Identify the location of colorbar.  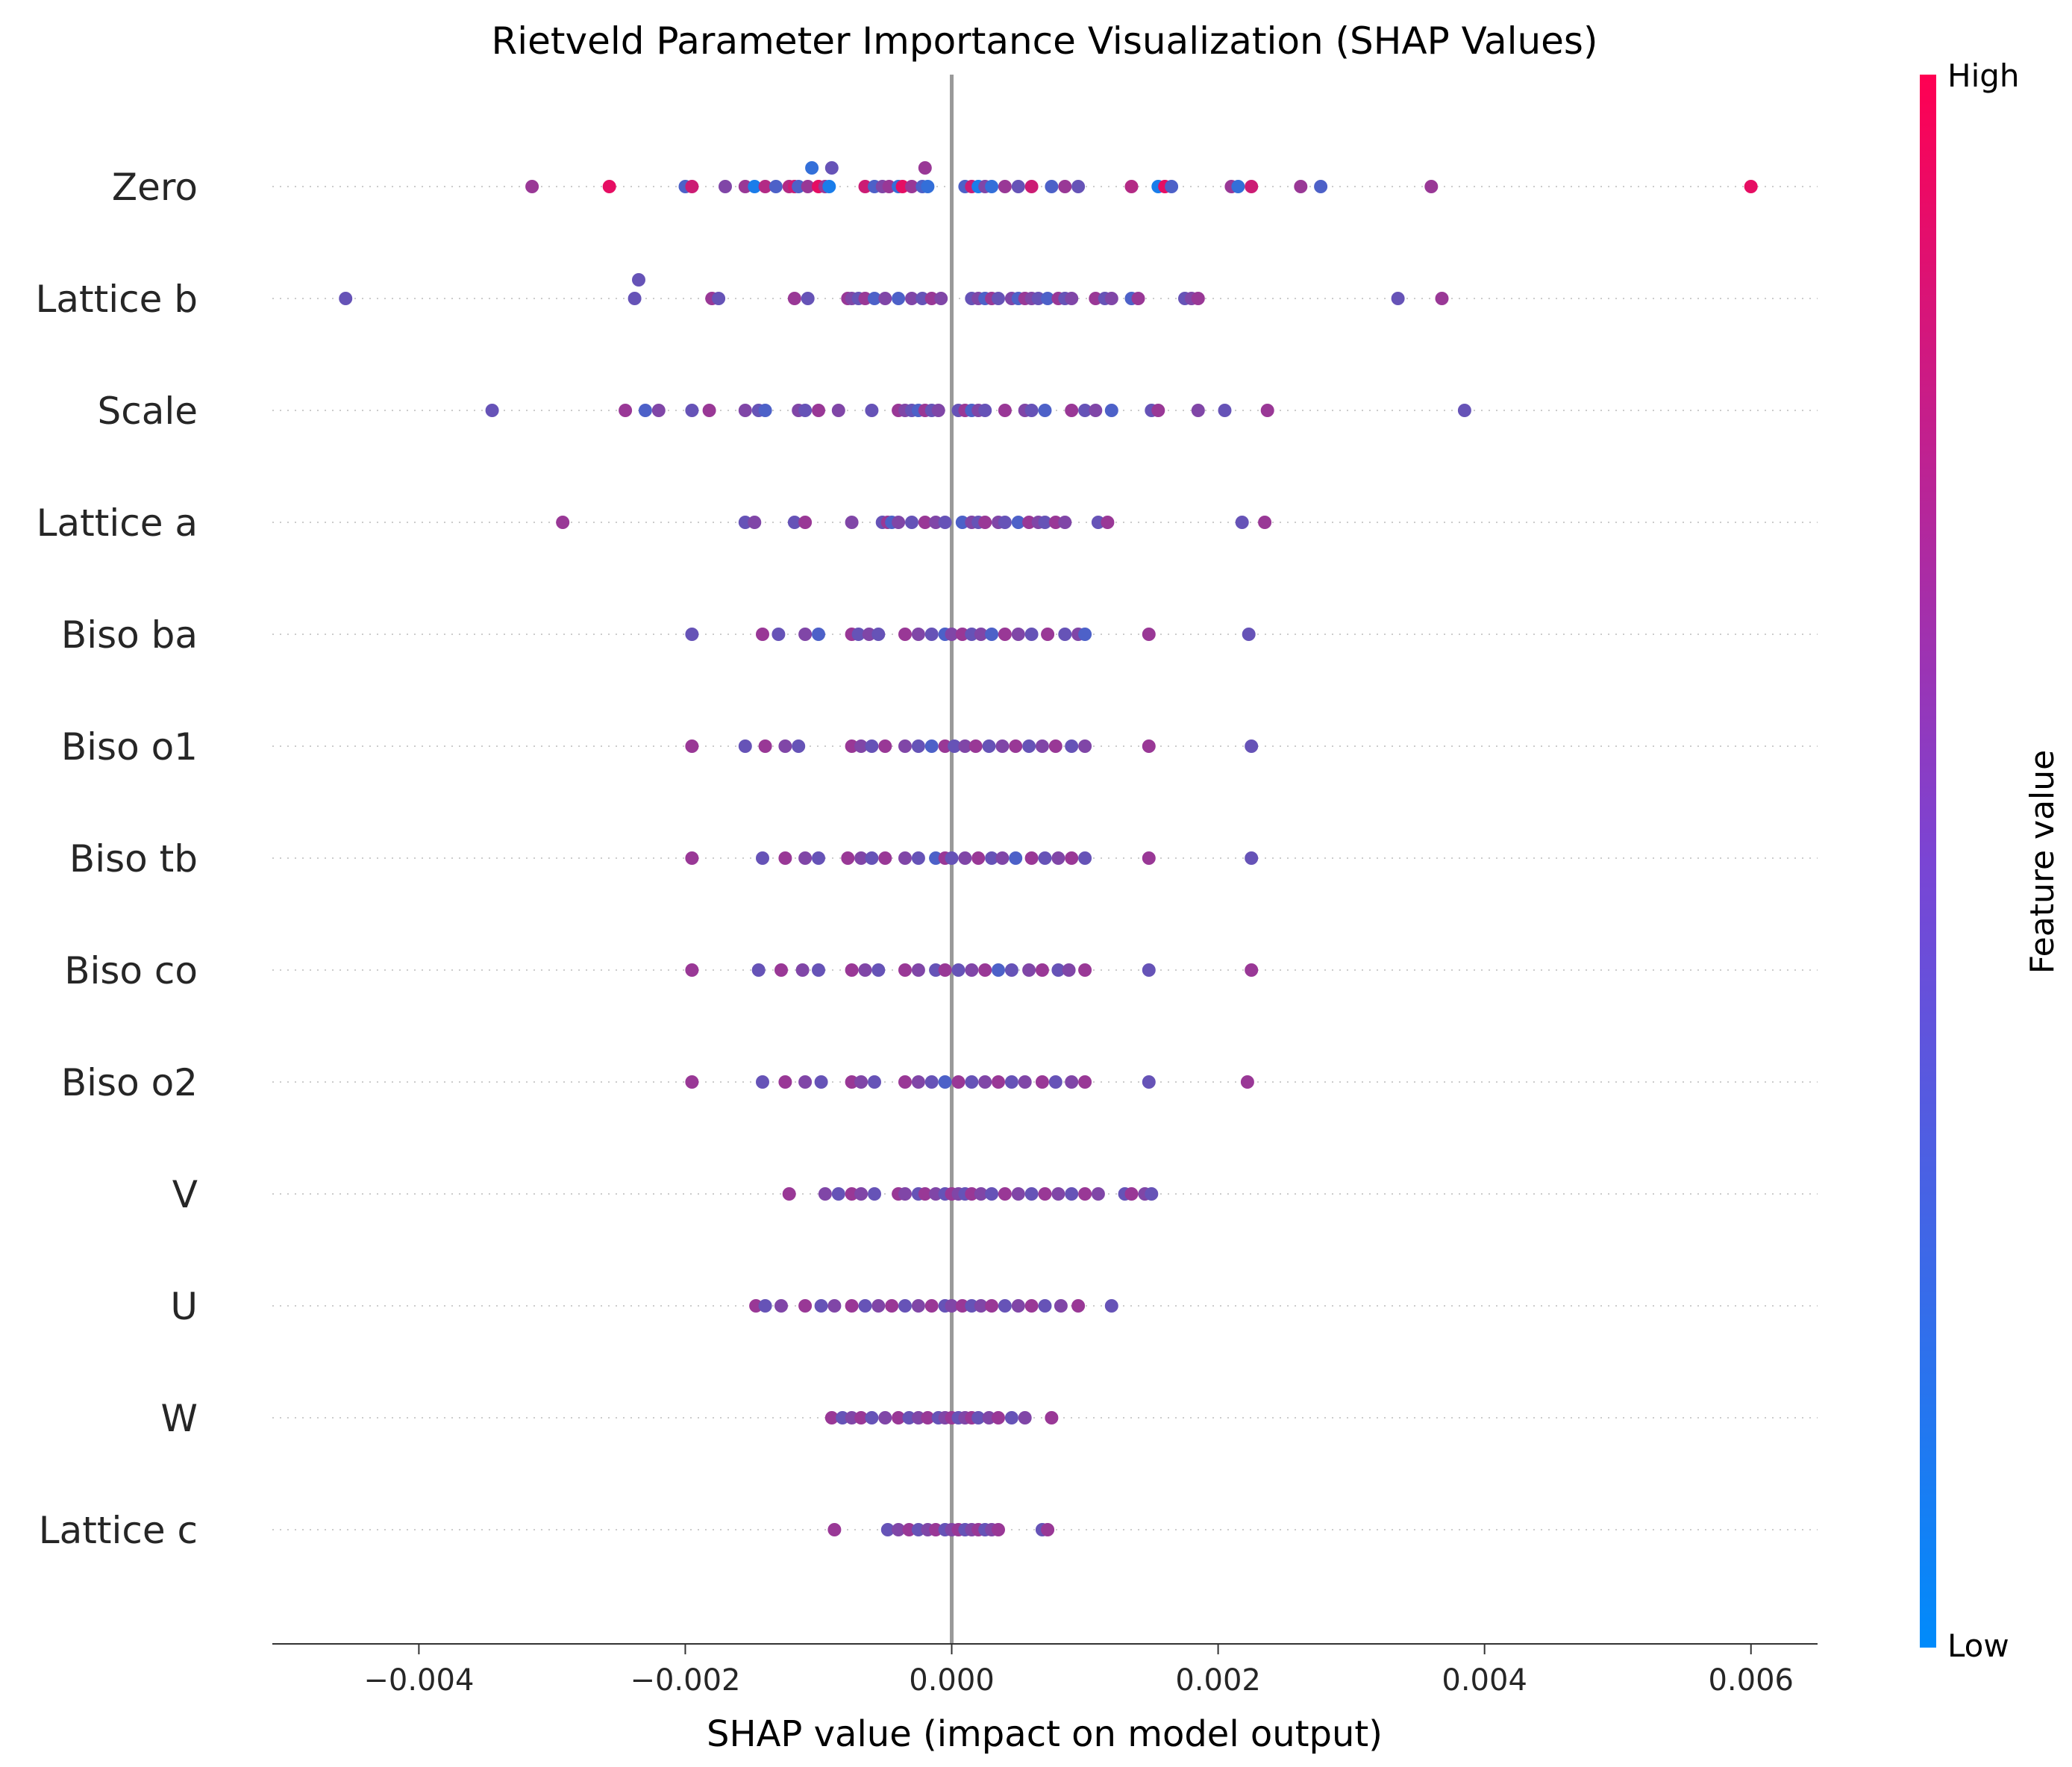
(1928, 861).